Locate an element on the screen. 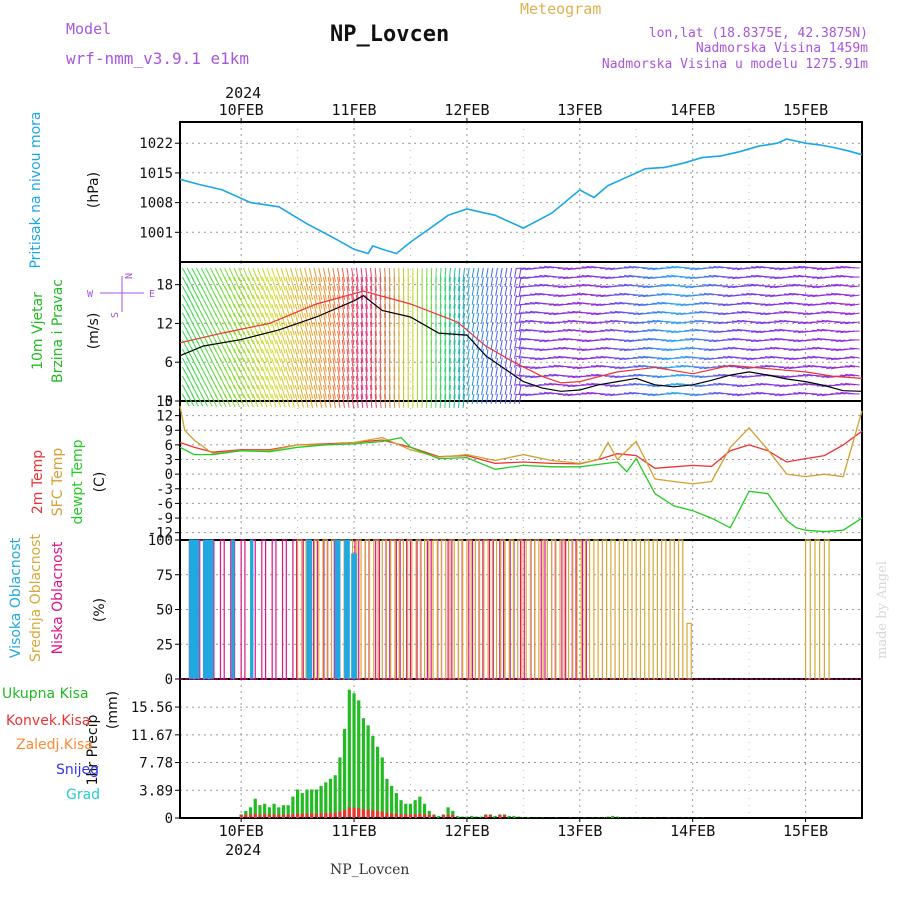  ytick-label-temperature-4: 0 is located at coordinates (169, 475).